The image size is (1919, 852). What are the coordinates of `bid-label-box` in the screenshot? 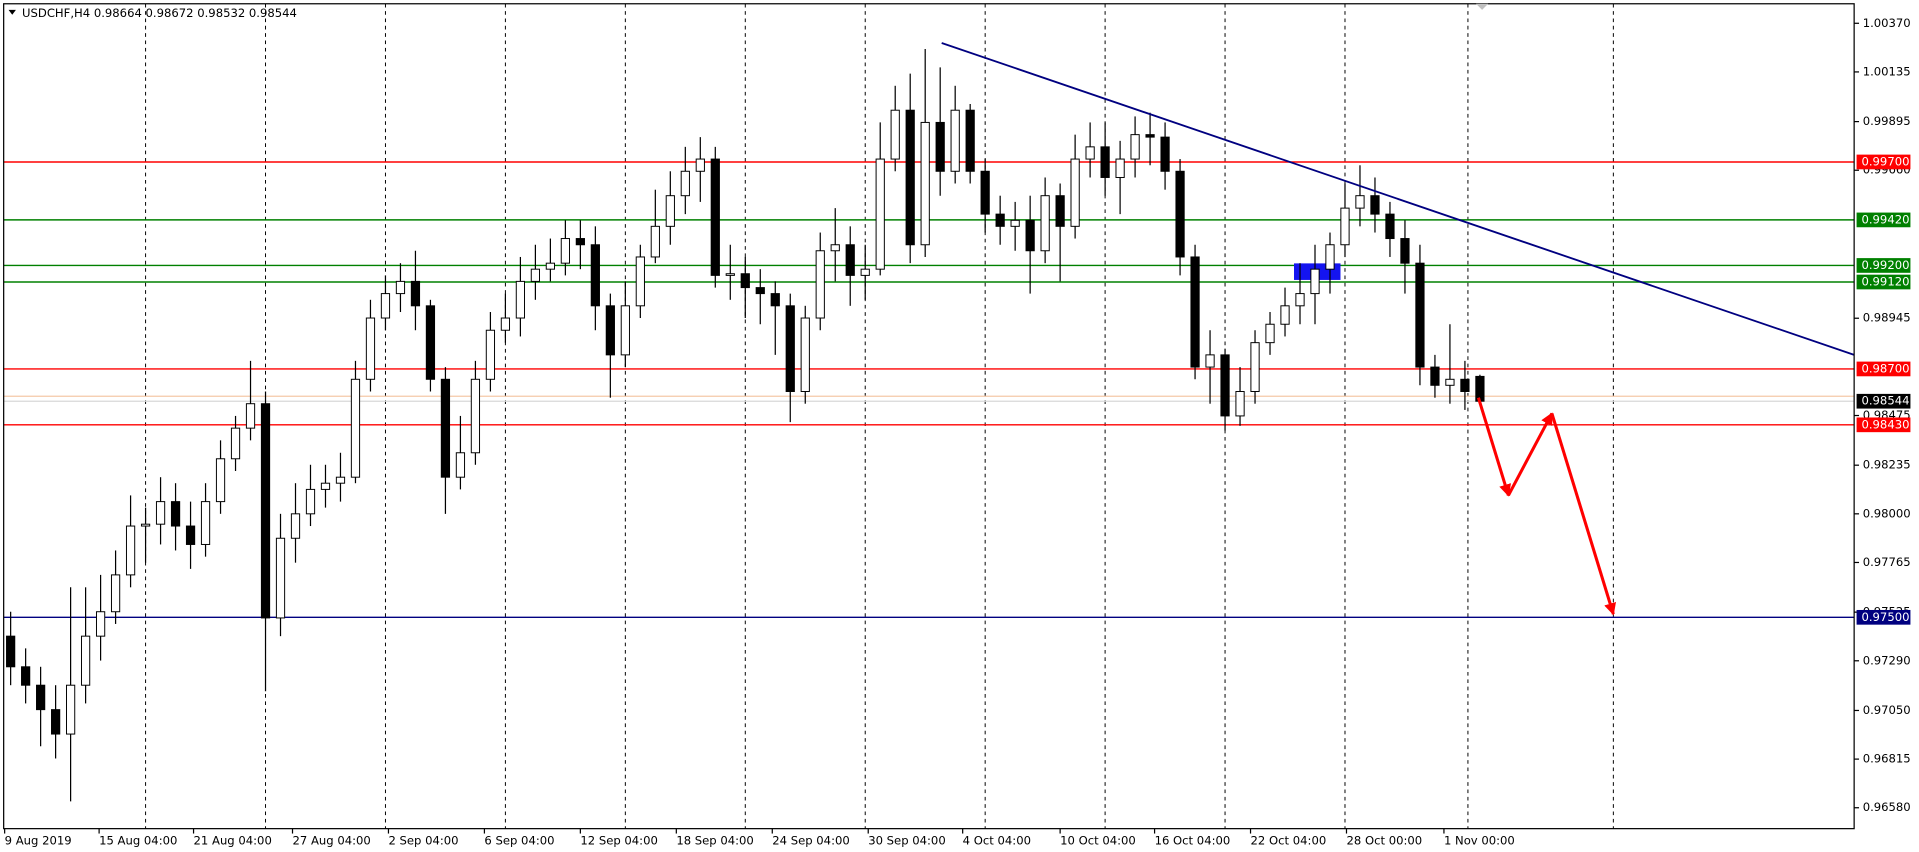 It's located at (1883, 401).